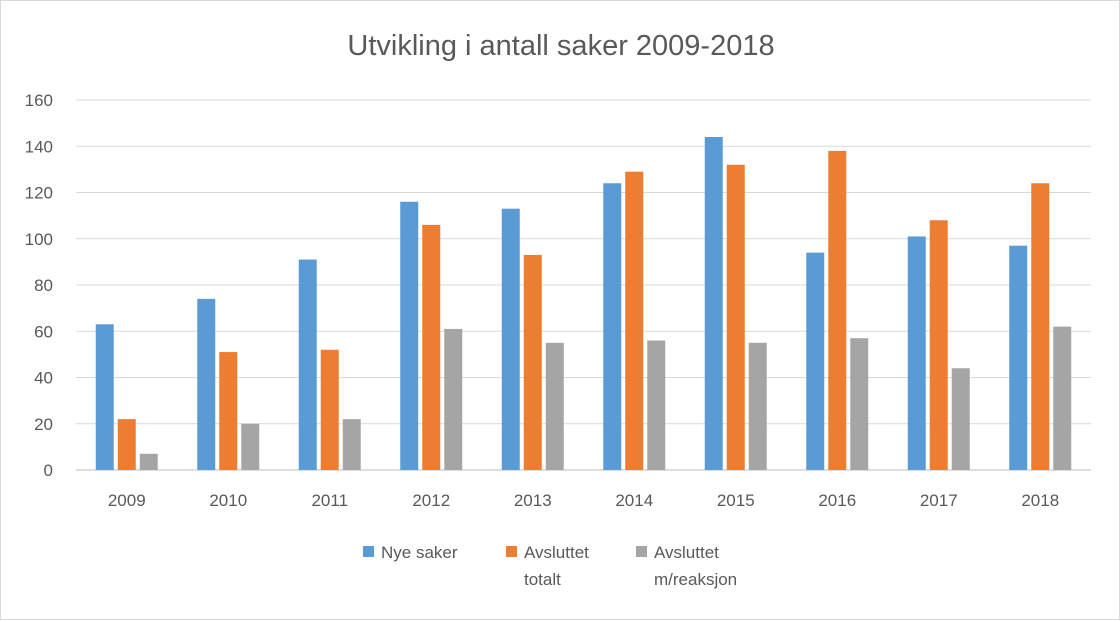 This screenshot has height=621, width=1120. What do you see at coordinates (206, 384) in the screenshot?
I see `bar-nye-saker-2010` at bounding box center [206, 384].